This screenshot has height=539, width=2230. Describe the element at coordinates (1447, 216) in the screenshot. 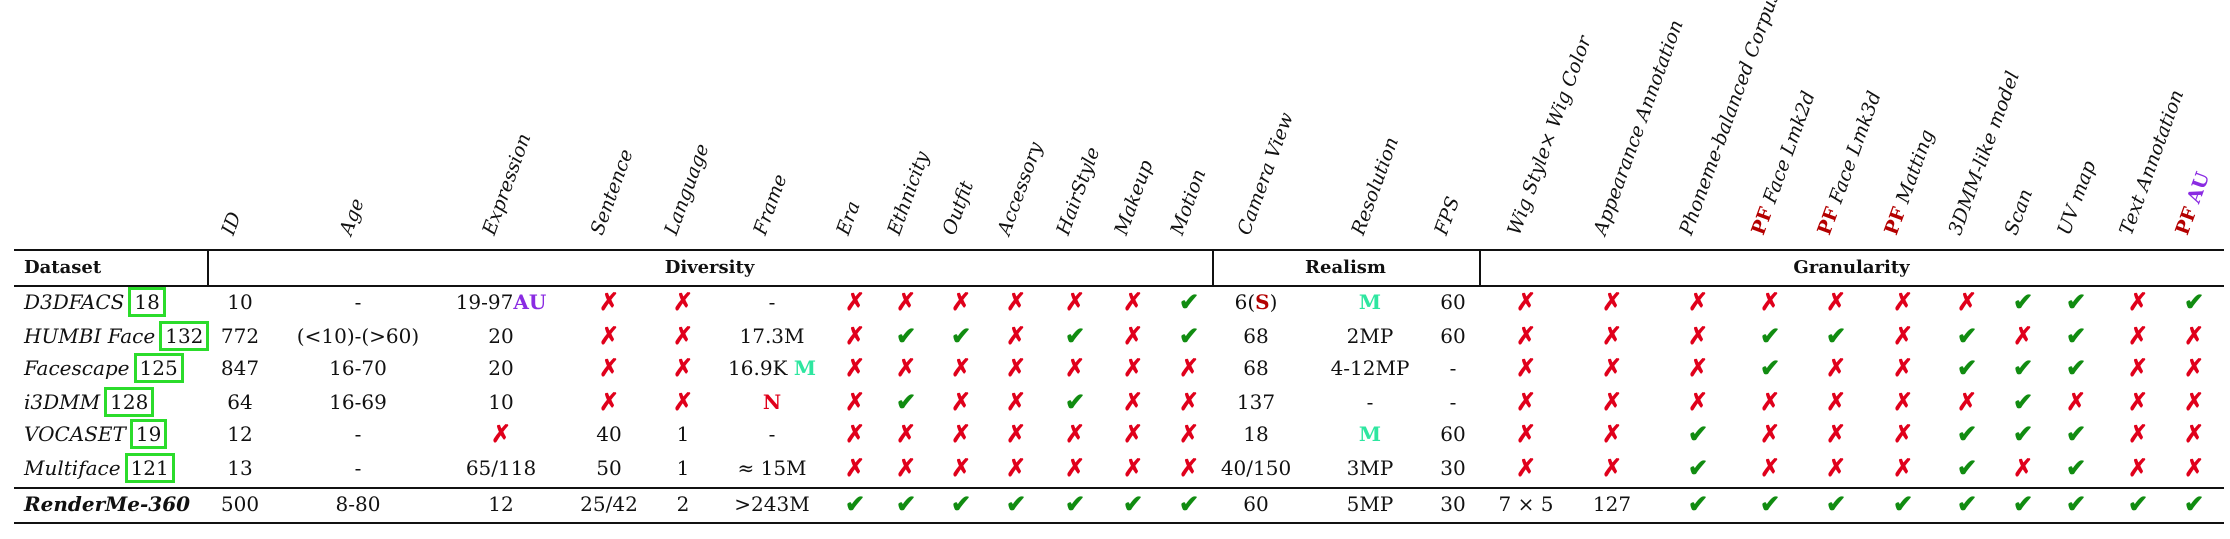

I see `column-header: FPS` at that location.